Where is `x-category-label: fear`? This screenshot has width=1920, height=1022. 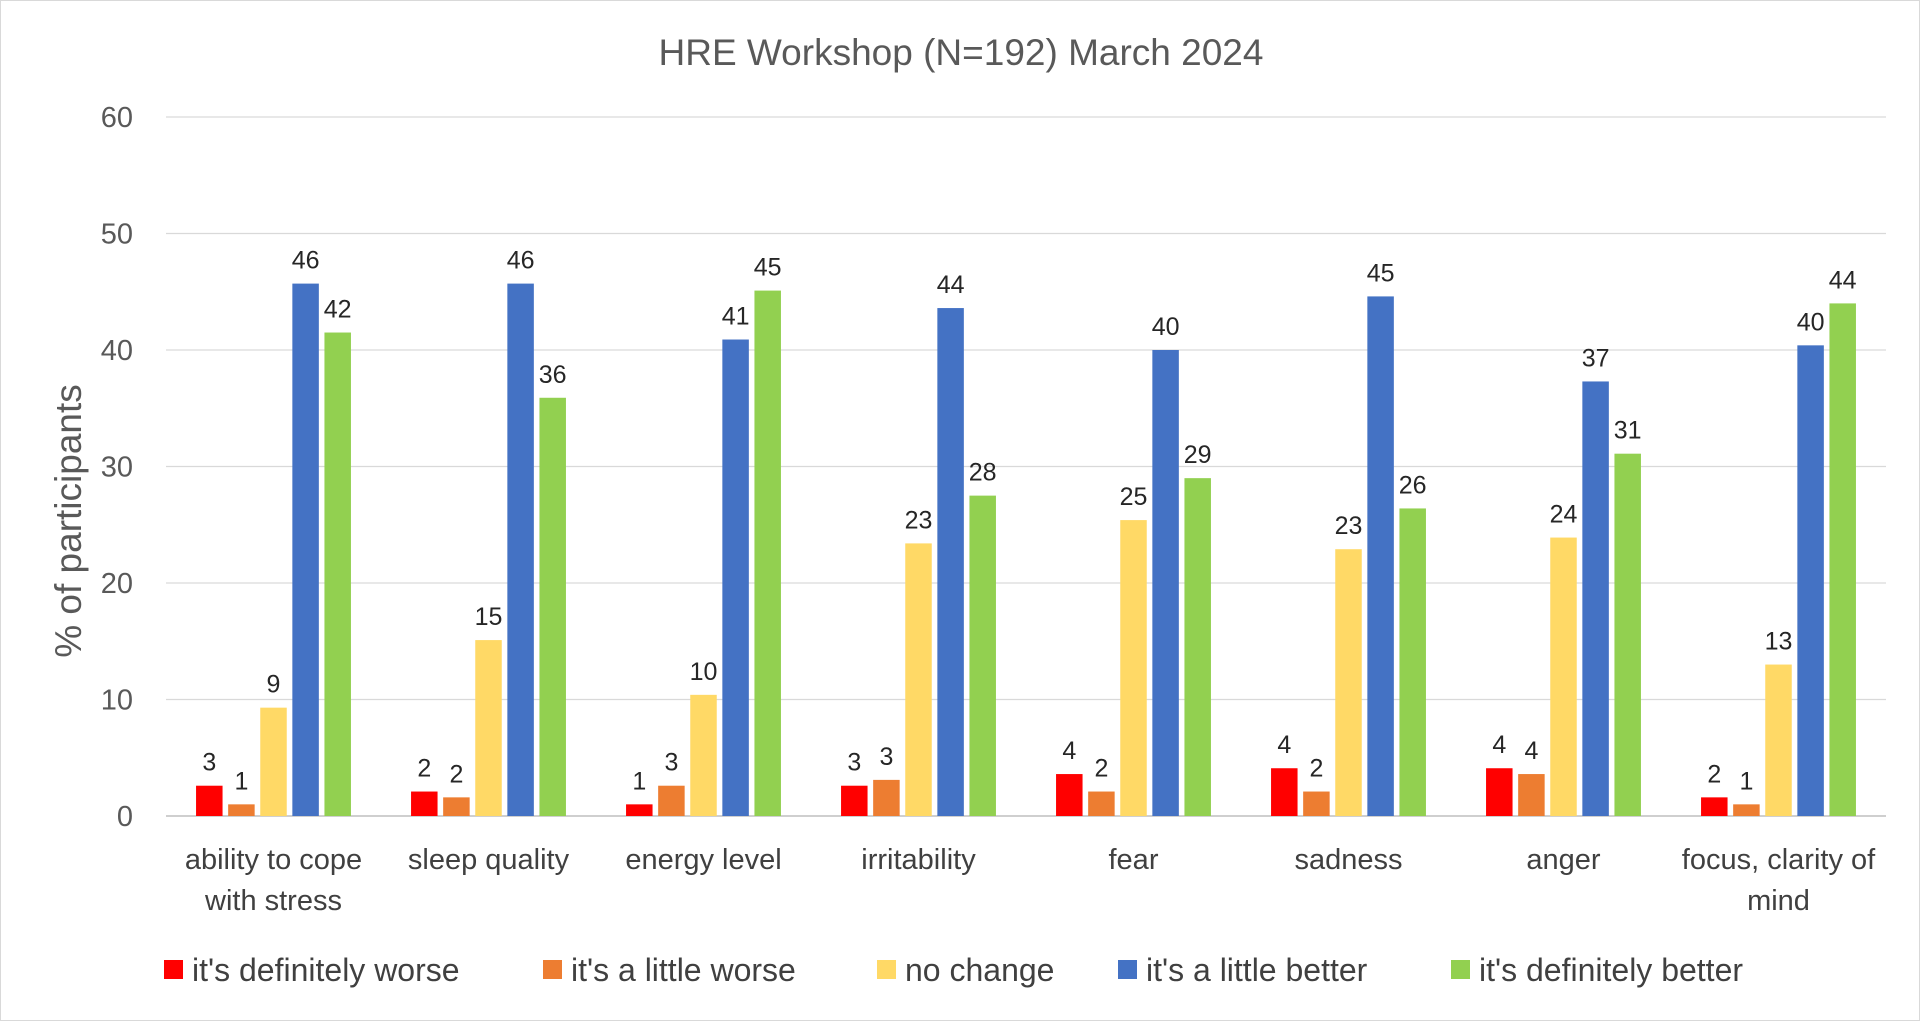 x-category-label: fear is located at coordinates (1134, 860).